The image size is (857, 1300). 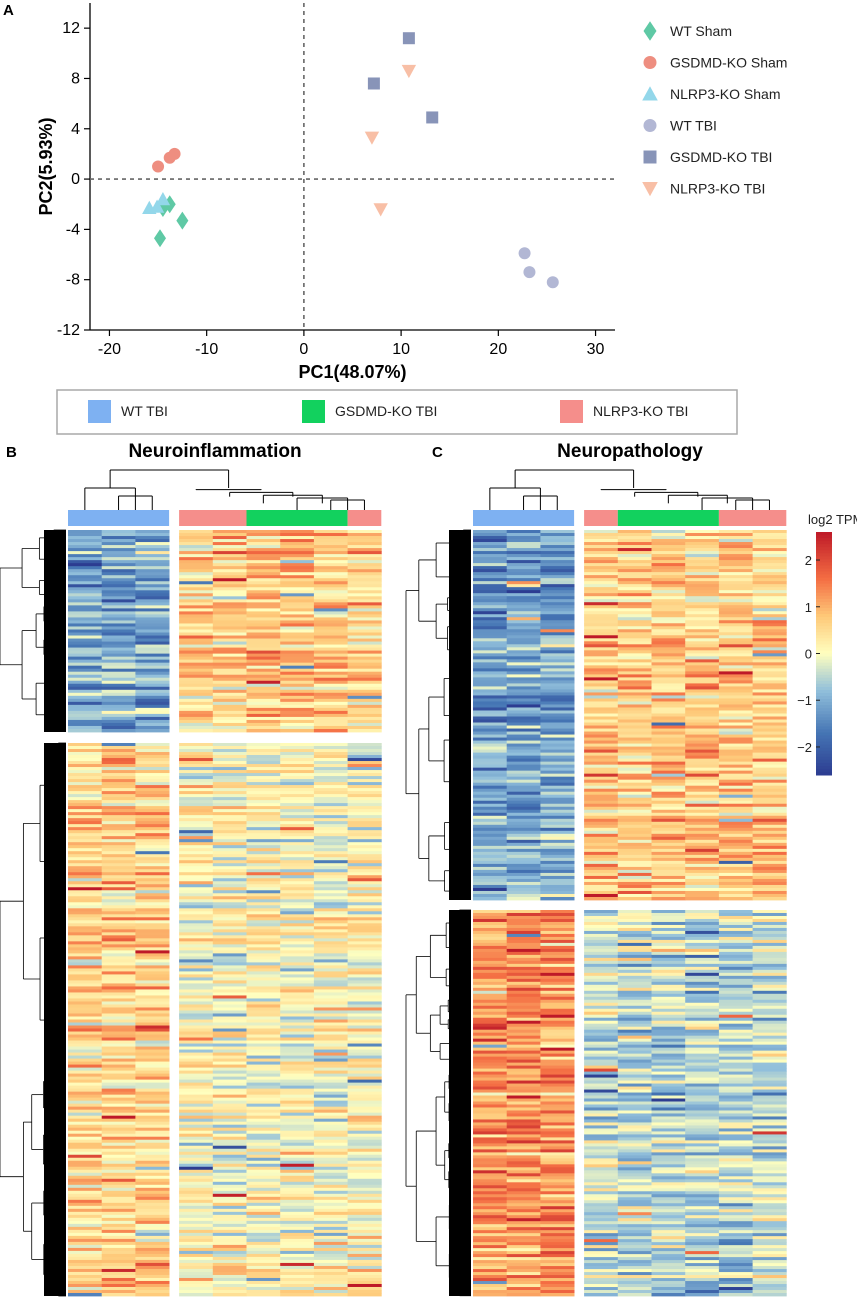 What do you see at coordinates (650, 93) in the screenshot?
I see `legend-marker` at bounding box center [650, 93].